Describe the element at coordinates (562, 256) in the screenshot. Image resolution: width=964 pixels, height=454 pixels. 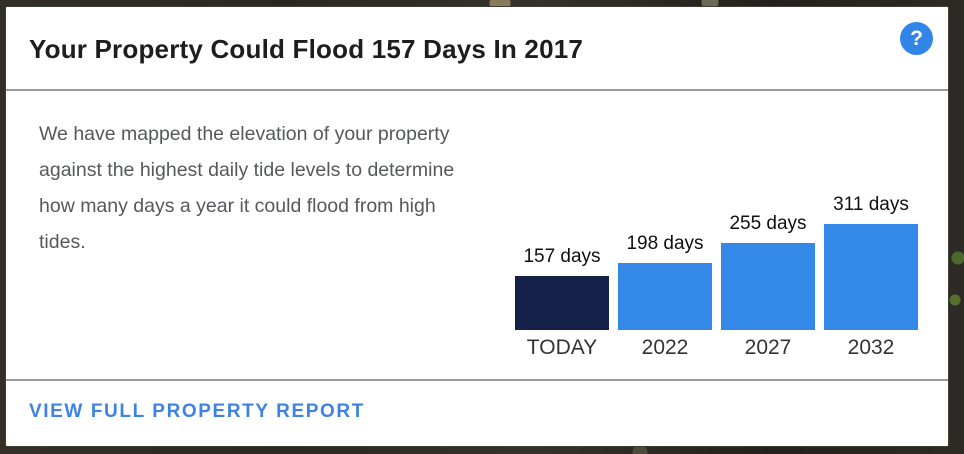
I see `bar-value-label: 157 days` at that location.